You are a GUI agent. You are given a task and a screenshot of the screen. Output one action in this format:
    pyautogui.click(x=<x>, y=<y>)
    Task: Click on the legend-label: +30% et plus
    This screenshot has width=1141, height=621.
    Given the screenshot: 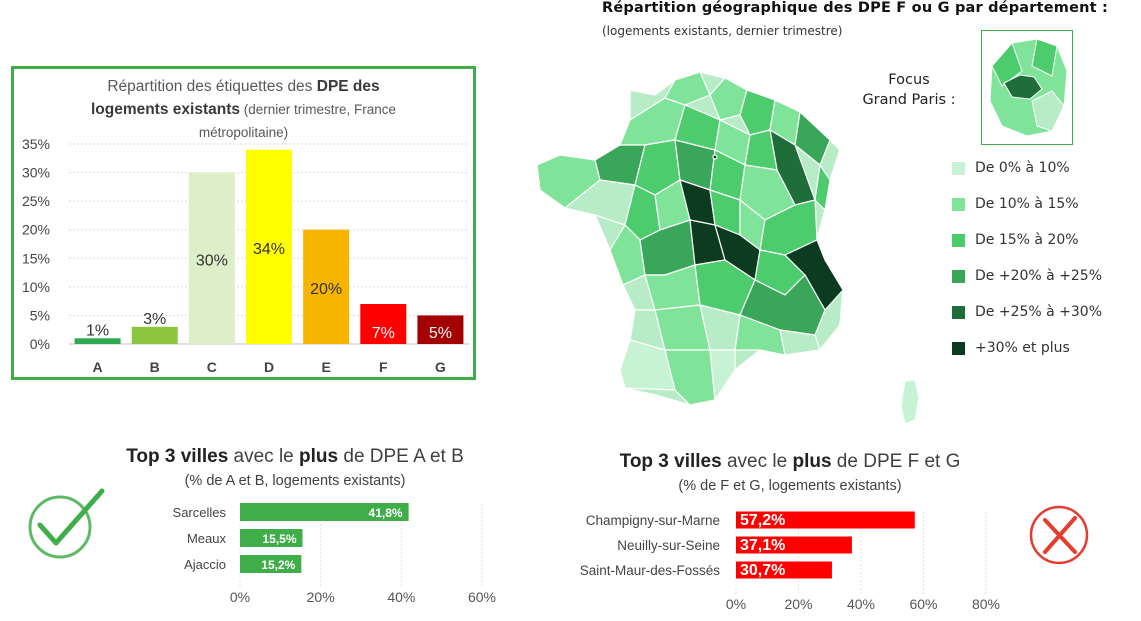 What is the action you would take?
    pyautogui.click(x=1022, y=348)
    